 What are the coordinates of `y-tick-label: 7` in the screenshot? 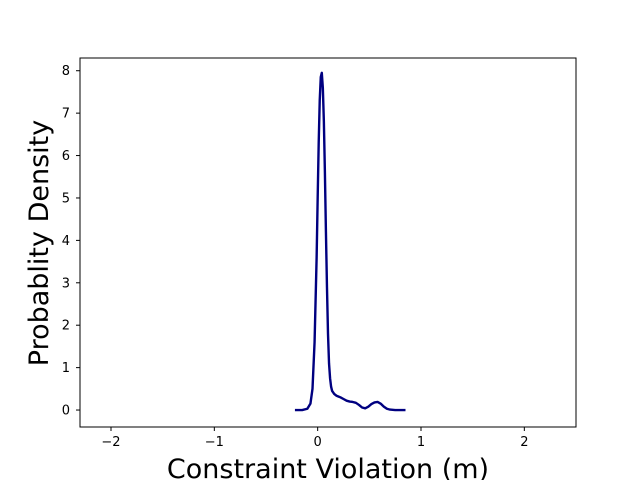 It's located at (66, 114).